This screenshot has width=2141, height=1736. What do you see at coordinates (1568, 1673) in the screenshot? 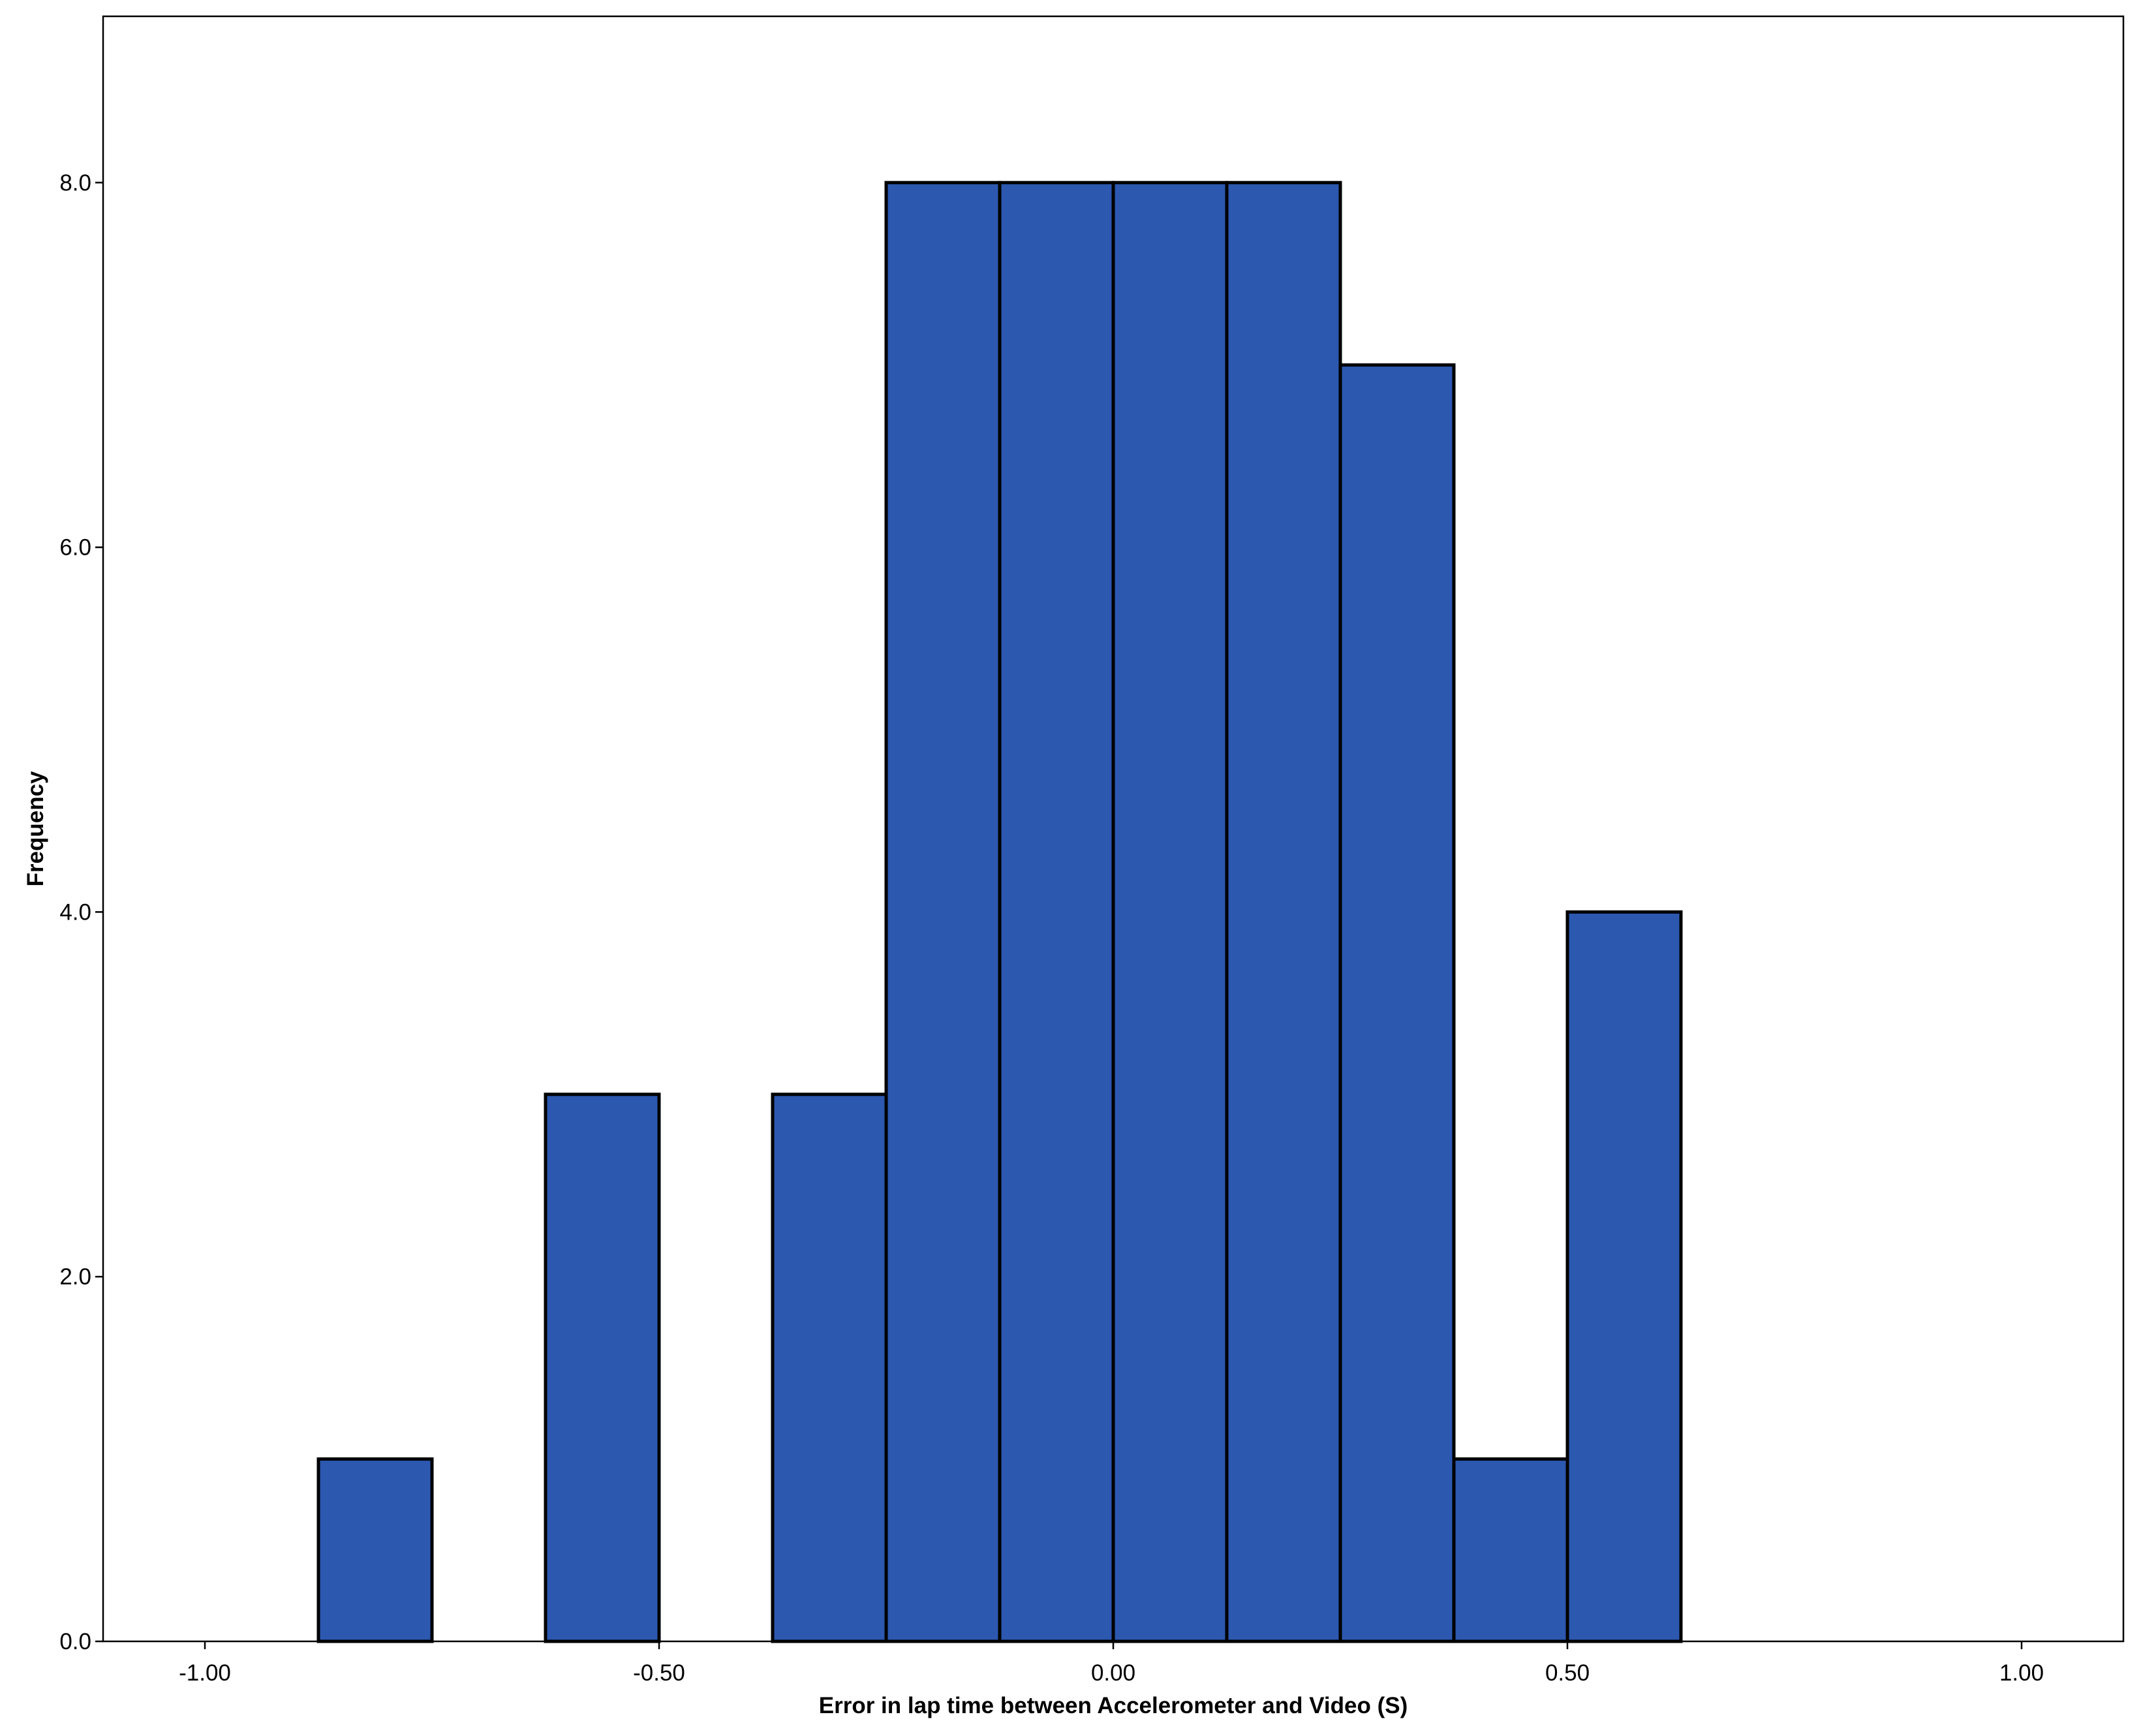
I see `x-tick-label: 0.50` at bounding box center [1568, 1673].